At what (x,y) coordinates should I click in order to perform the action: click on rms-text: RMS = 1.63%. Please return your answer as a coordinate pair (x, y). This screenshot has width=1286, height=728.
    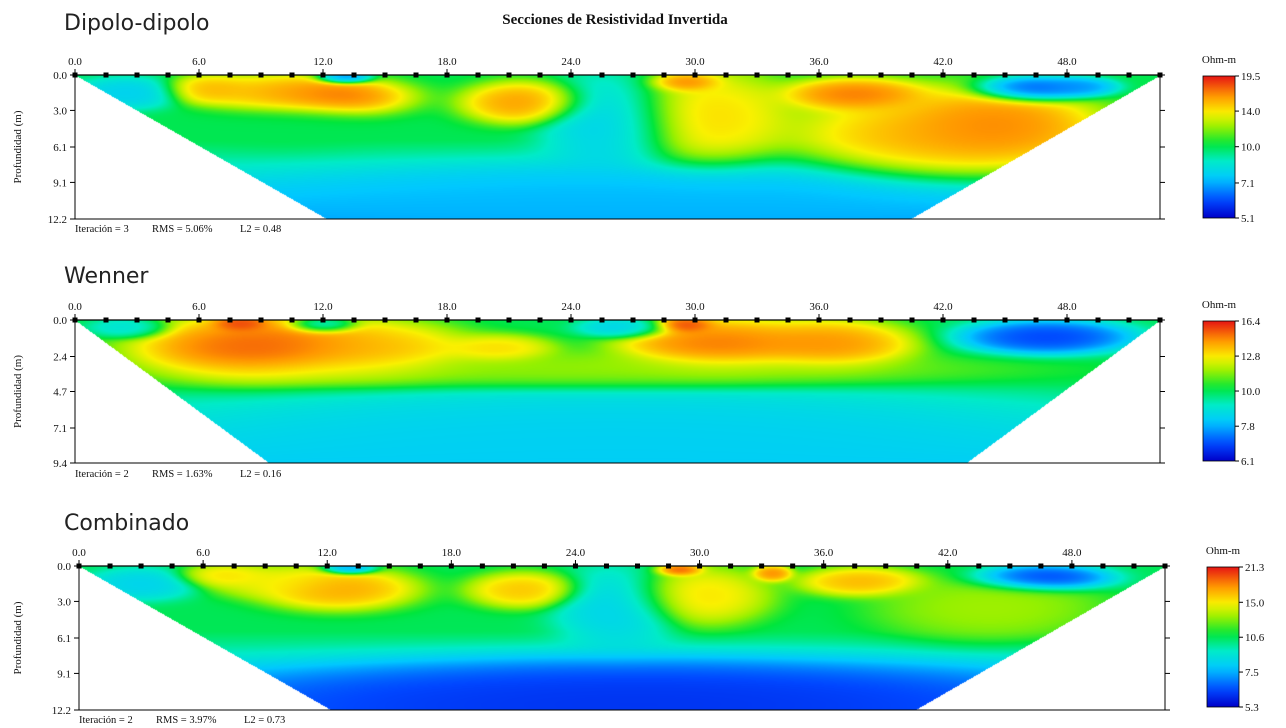
    Looking at the image, I should click on (182, 474).